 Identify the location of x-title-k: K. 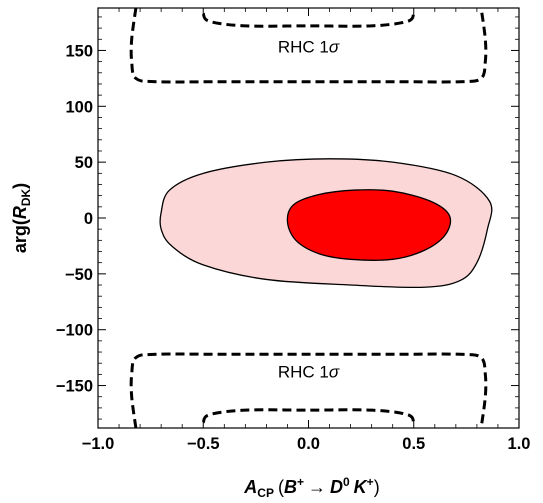
(361, 487).